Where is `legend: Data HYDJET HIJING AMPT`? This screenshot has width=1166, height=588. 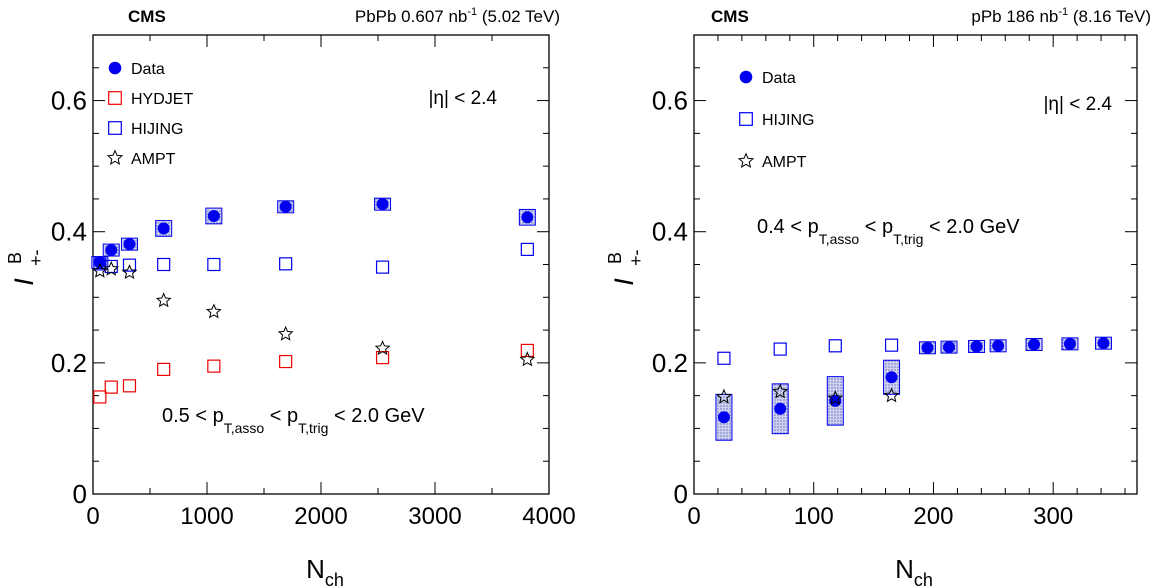 legend: Data HYDJET HIJING AMPT is located at coordinates (149, 114).